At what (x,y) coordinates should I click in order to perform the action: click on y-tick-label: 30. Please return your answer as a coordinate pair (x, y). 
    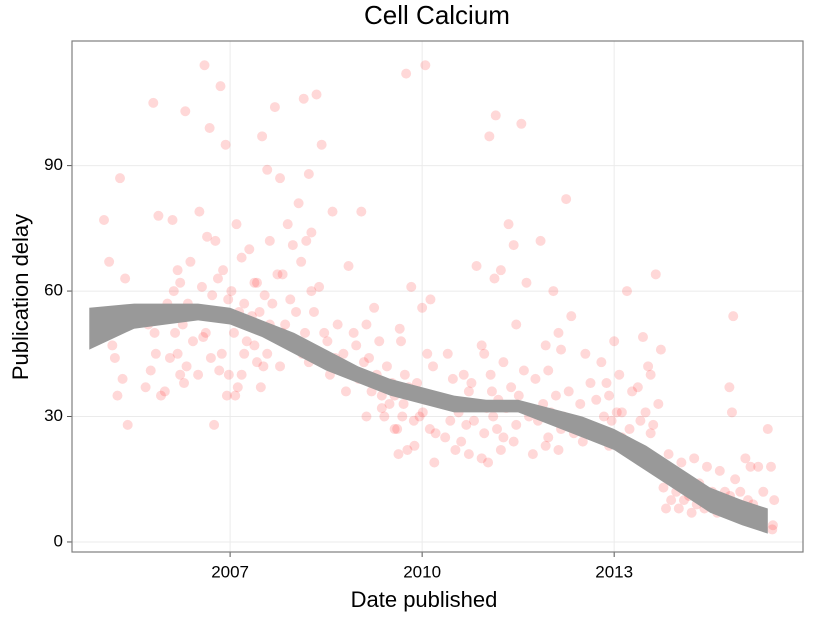
    Looking at the image, I should click on (53, 415).